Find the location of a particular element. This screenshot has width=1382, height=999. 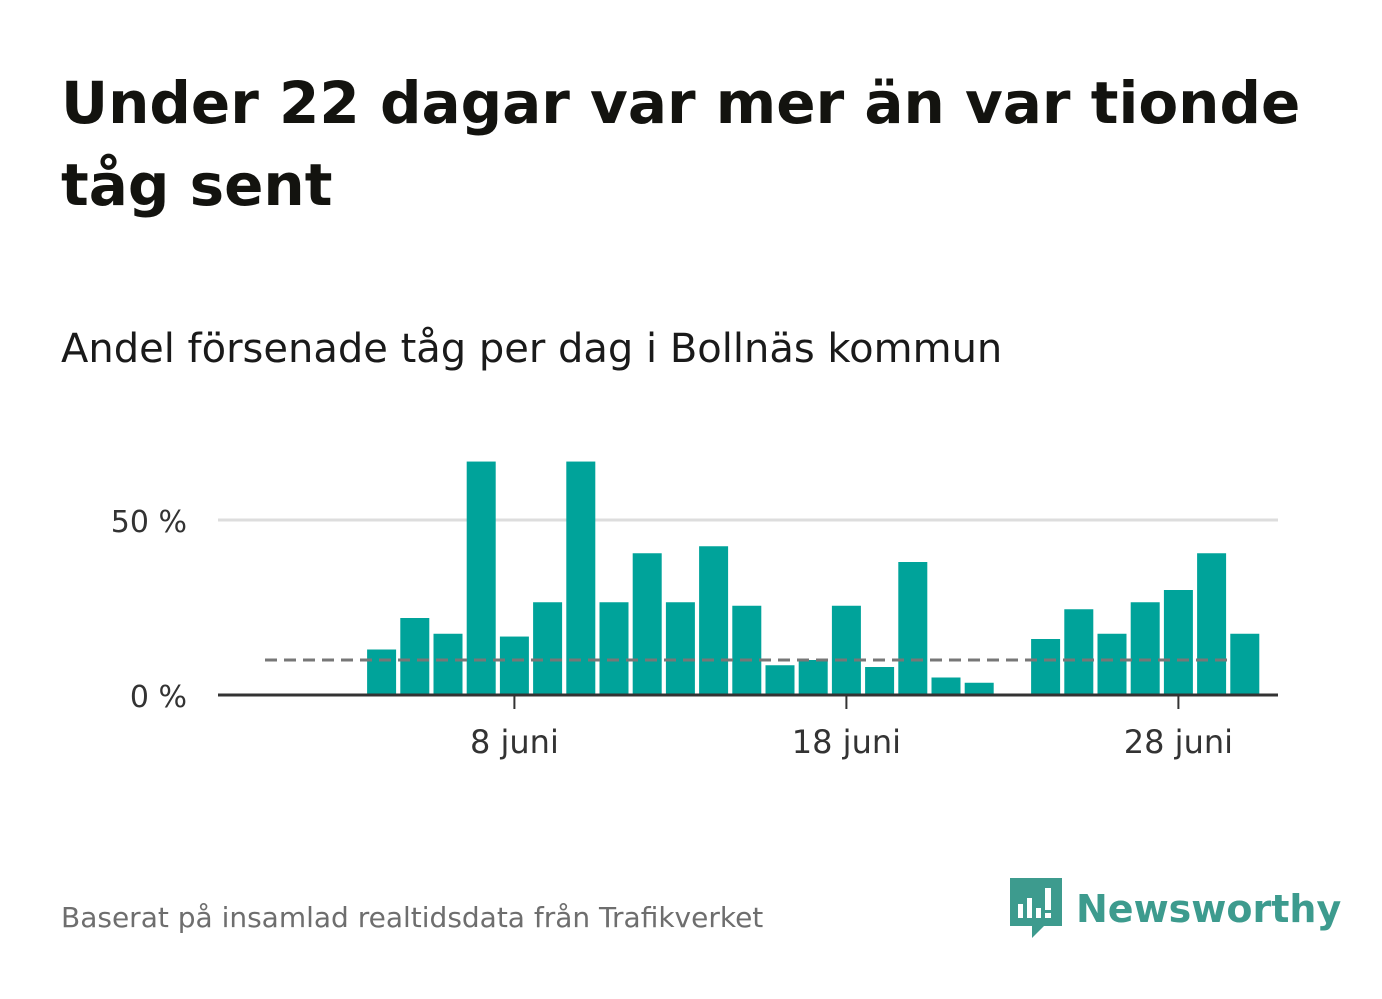

bar-25-juni is located at coordinates (1079, 652).